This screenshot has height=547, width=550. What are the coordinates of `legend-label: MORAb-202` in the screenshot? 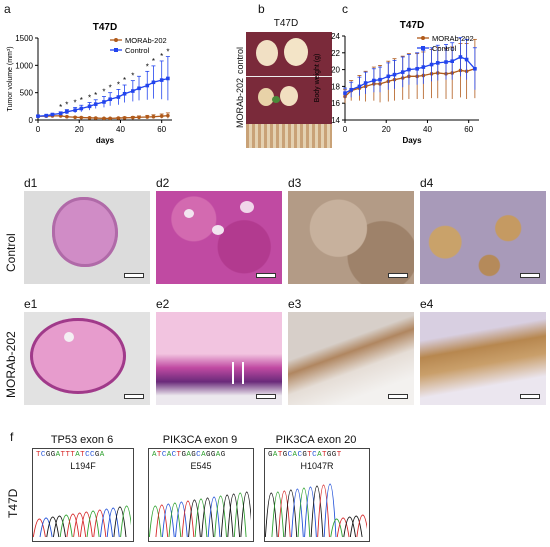 It's located at (453, 38).